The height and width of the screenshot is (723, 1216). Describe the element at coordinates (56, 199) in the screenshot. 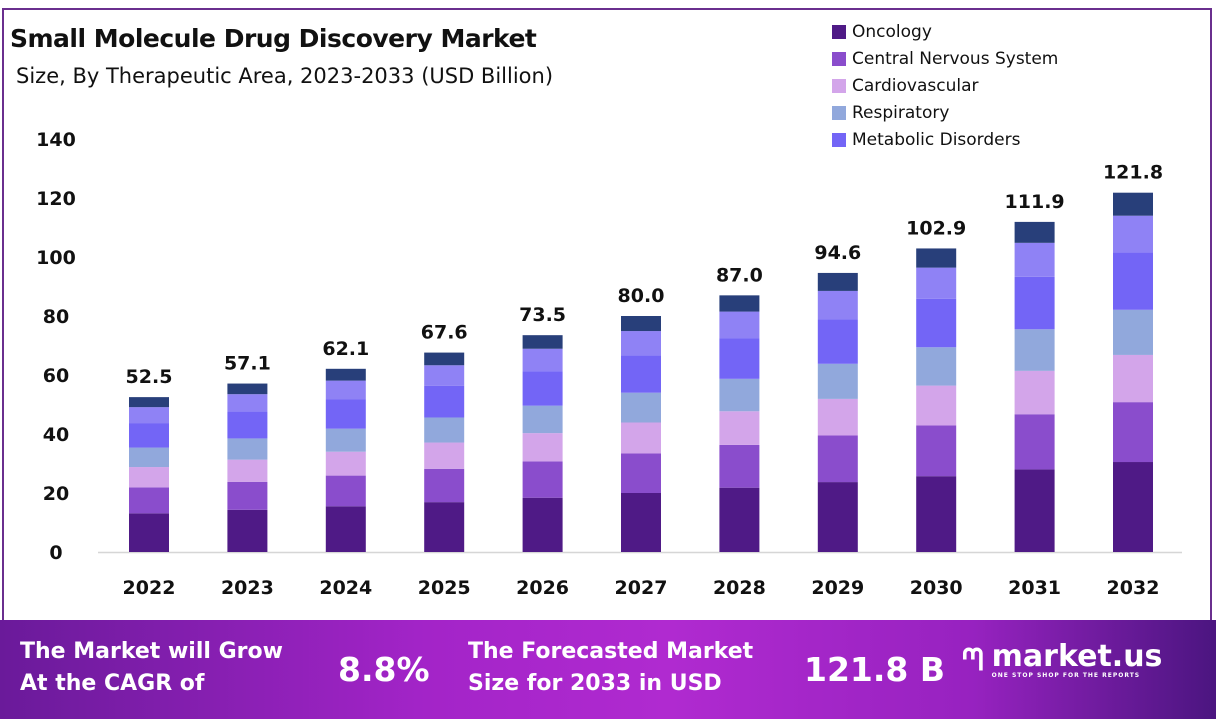

I see `y-tick-label: 120` at that location.